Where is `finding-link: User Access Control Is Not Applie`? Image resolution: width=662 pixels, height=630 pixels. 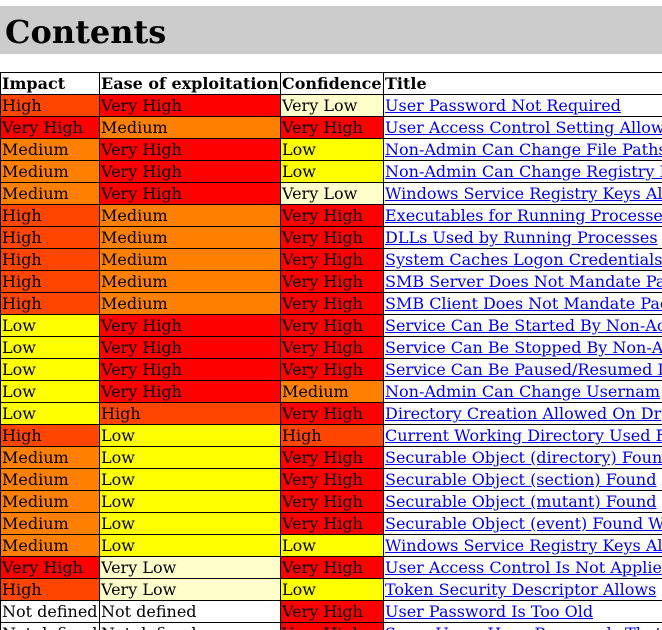 finding-link: User Access Control Is Not Applie is located at coordinates (523, 567).